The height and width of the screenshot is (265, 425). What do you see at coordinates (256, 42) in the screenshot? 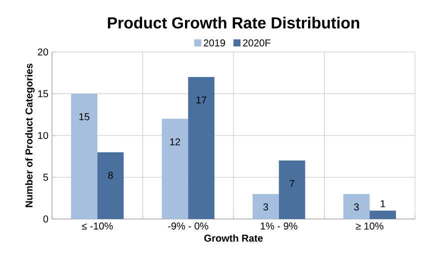
I see `legend-label: 2020F` at bounding box center [256, 42].